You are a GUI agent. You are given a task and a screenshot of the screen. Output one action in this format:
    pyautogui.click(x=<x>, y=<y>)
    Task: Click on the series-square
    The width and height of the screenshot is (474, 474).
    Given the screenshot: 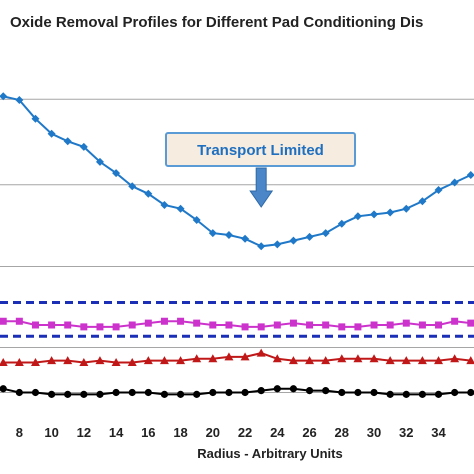 What is the action you would take?
    pyautogui.click(x=237, y=324)
    